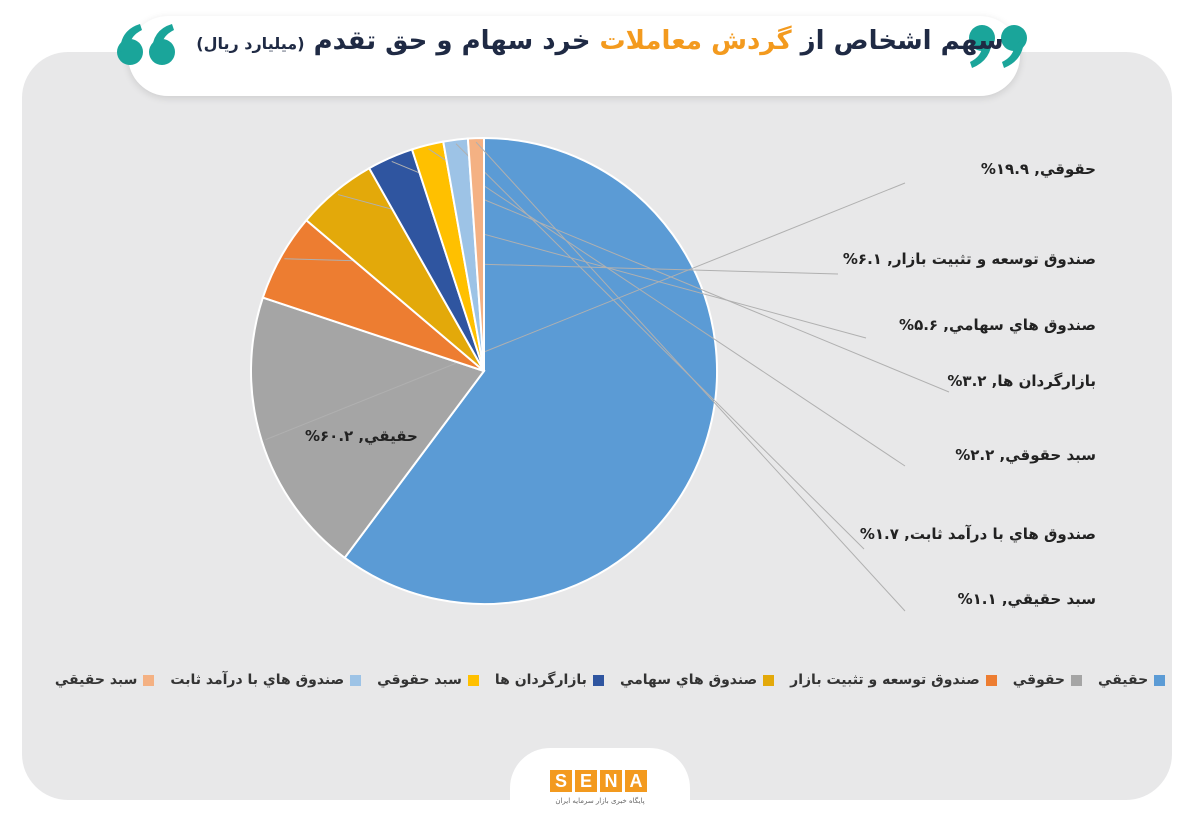 The width and height of the screenshot is (1200, 831). I want to click on slice-label: سبد حقيقي, ۱.۱%, so click(1026, 599).